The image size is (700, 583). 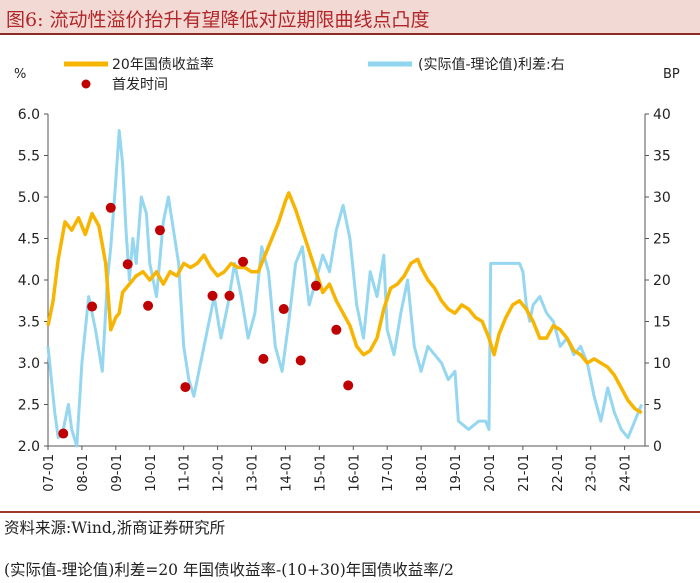 I want to click on figure-title-bar: 图6: 流动性溢价抬升有望降低对应期限曲线点凸度, so click(x=350, y=17).